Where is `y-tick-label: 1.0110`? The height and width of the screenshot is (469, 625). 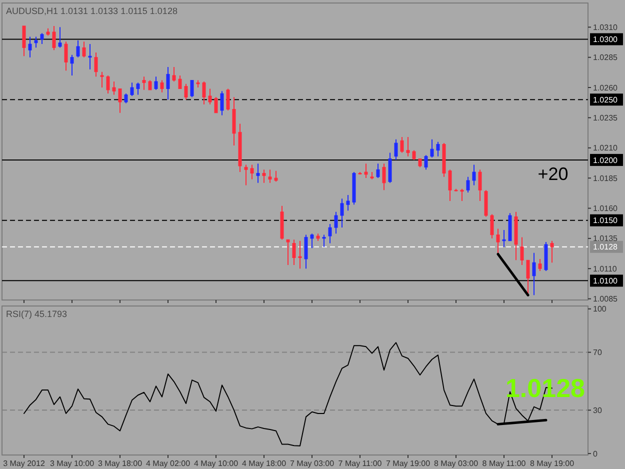 y-tick-label: 1.0110 is located at coordinates (605, 269).